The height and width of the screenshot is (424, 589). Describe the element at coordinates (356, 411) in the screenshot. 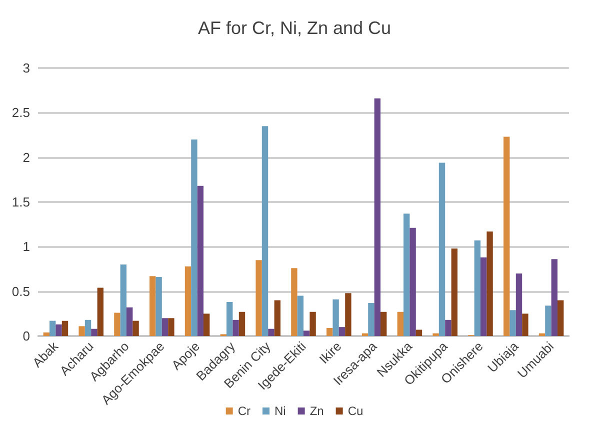

I see `legend-label: Cu` at that location.